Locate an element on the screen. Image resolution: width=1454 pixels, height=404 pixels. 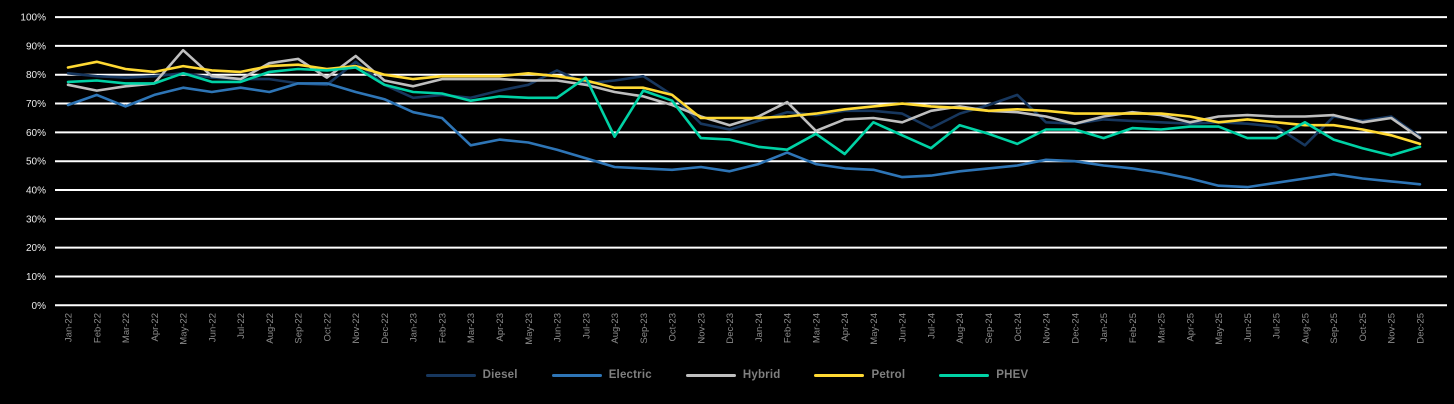
svg-text: Feb-23 is located at coordinates (442, 328).